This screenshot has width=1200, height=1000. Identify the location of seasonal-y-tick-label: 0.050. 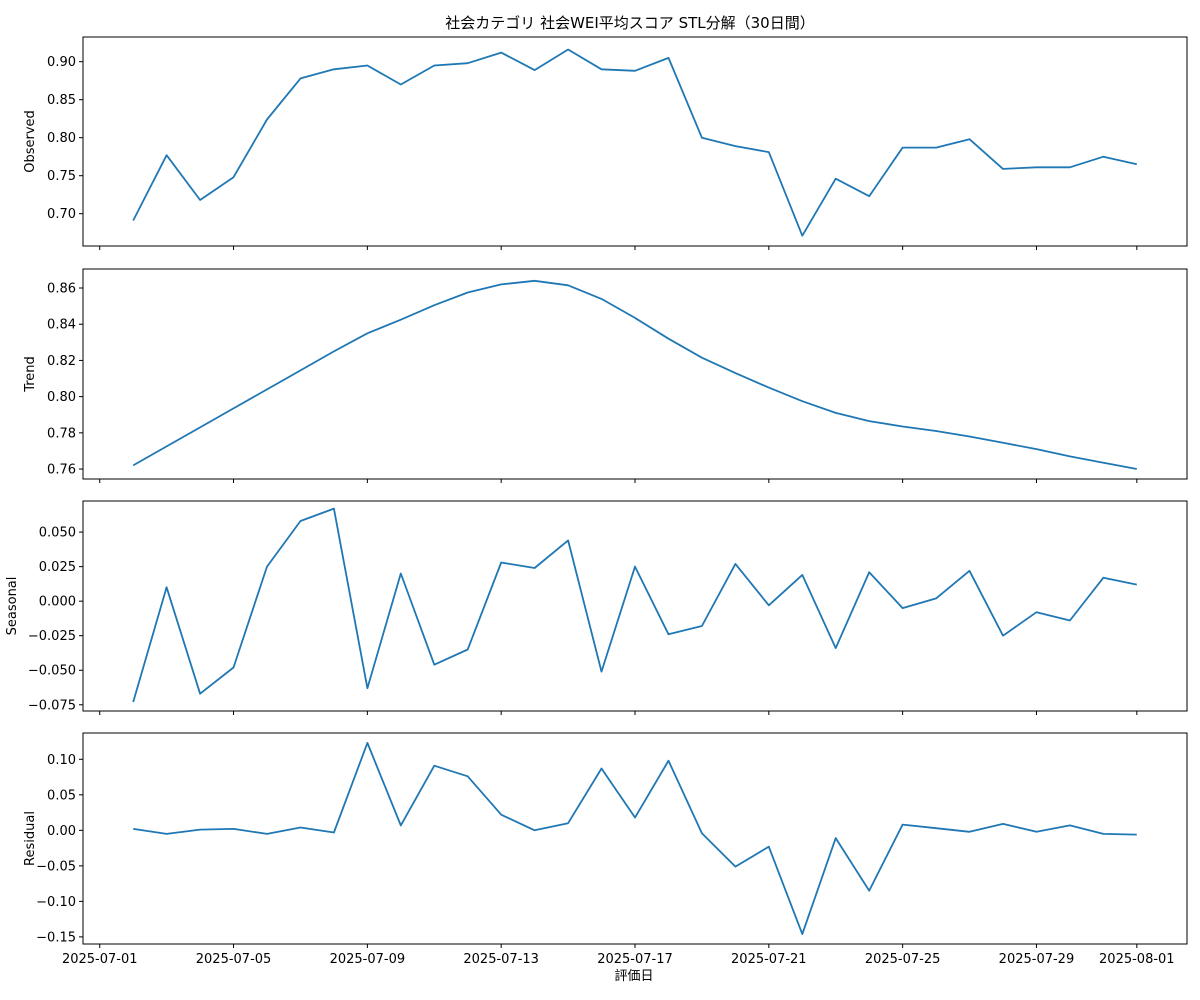
(57, 533).